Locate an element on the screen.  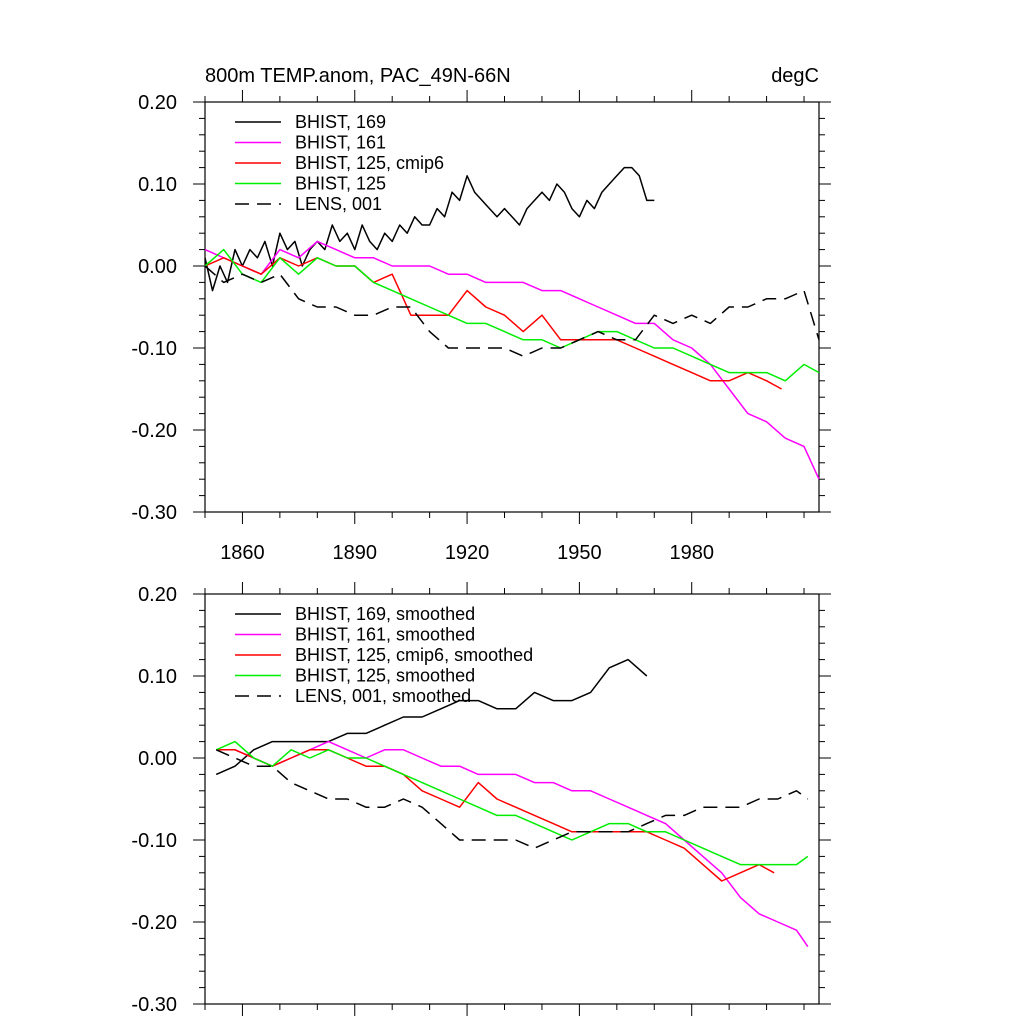
panel-2-legend-label-5: LENS, 001, smoothed is located at coordinates (383, 696).